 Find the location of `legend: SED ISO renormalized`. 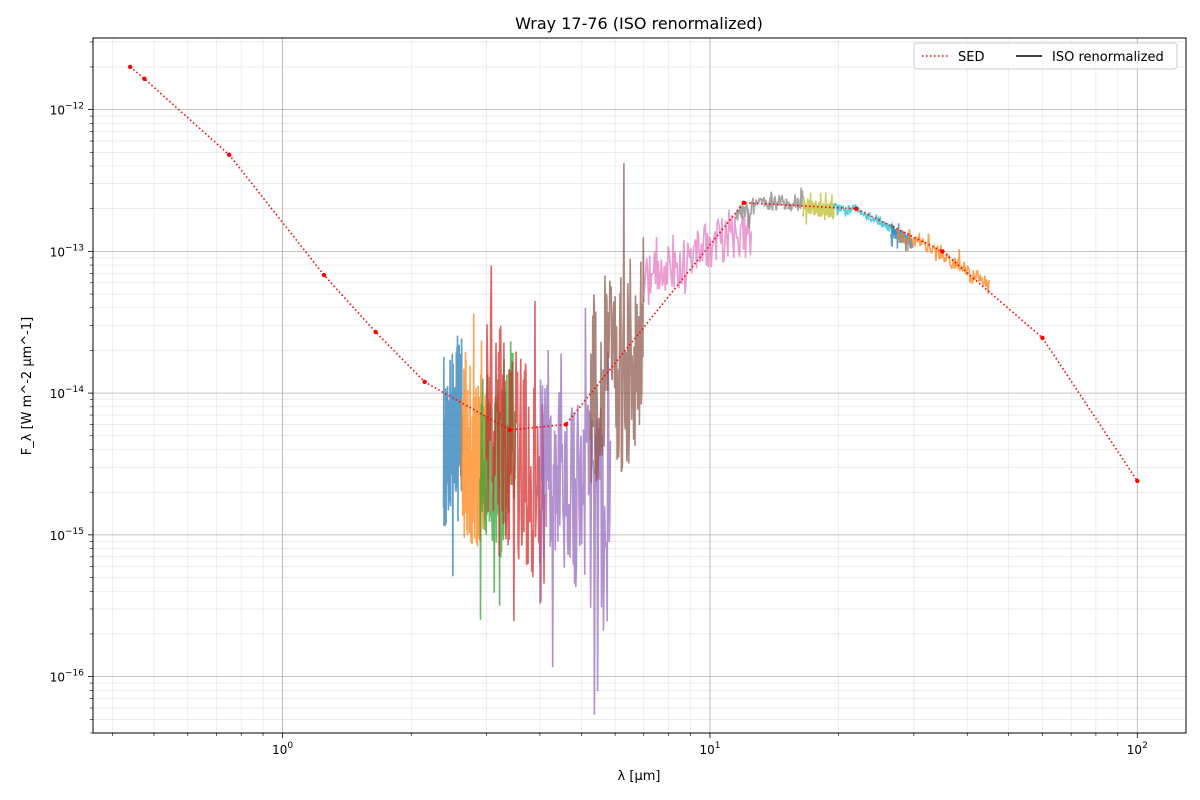

legend: SED ISO renormalized is located at coordinates (1045, 56).